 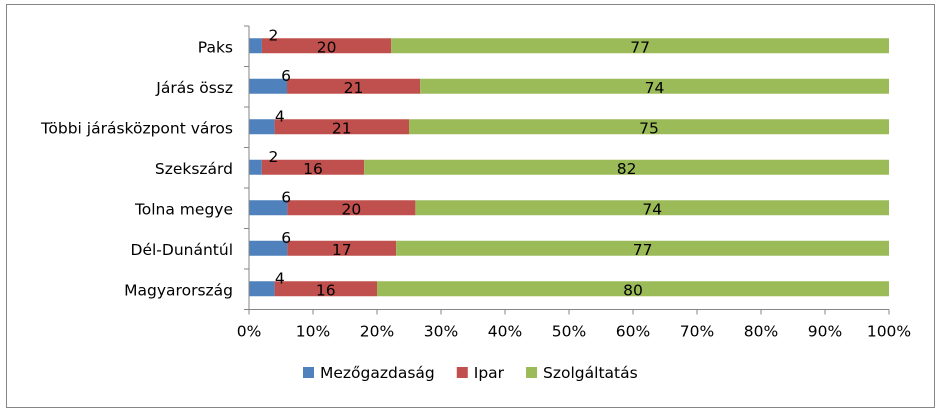 What do you see at coordinates (182, 250) in the screenshot?
I see `category-label: Dél-Dunántúl` at bounding box center [182, 250].